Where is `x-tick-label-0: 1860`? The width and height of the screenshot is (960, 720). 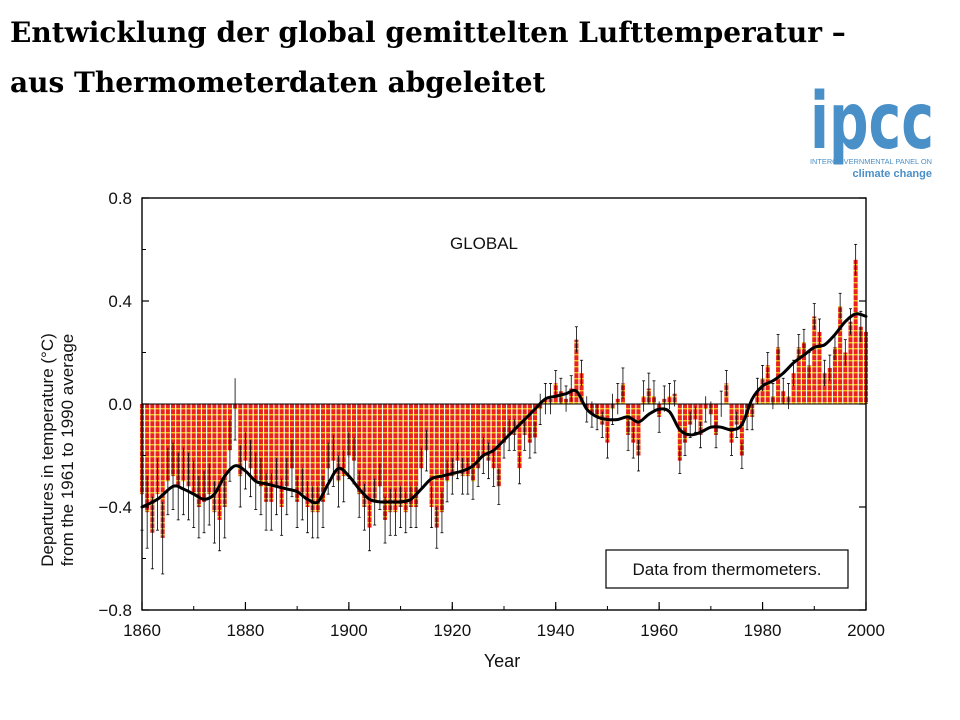 x-tick-label-0: 1860 is located at coordinates (142, 630).